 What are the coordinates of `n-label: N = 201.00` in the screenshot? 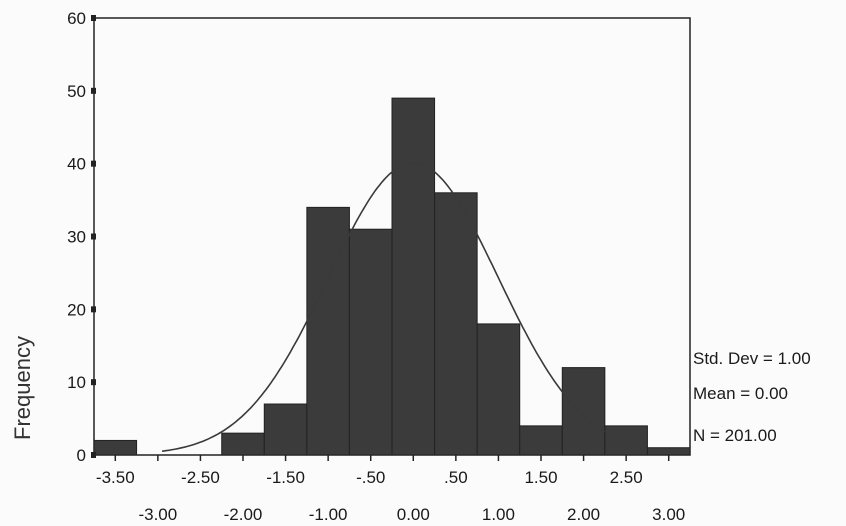 It's located at (735, 435).